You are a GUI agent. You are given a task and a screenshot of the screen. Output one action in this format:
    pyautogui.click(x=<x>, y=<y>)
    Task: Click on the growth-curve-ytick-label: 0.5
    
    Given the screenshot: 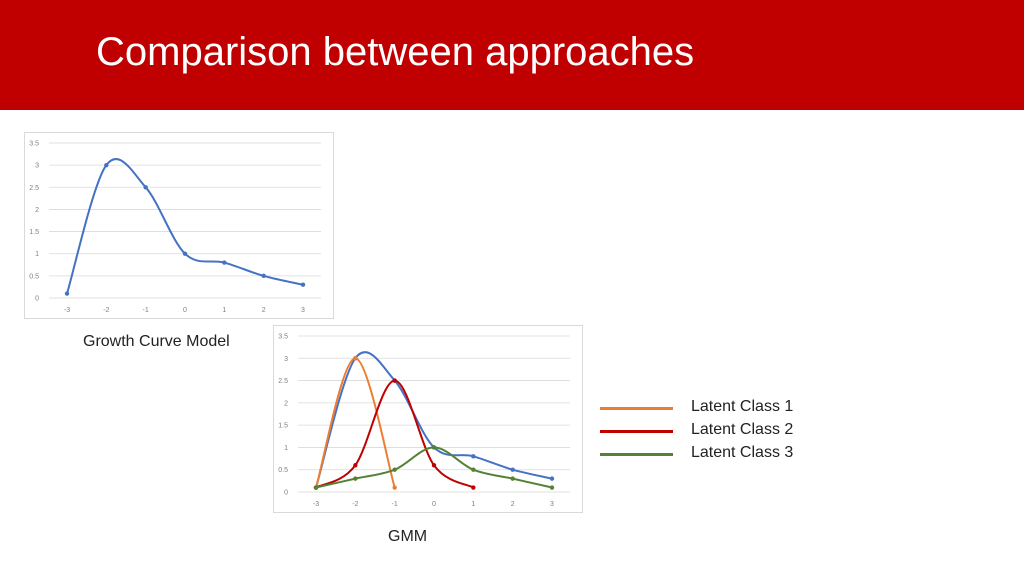 What is the action you would take?
    pyautogui.click(x=34, y=276)
    